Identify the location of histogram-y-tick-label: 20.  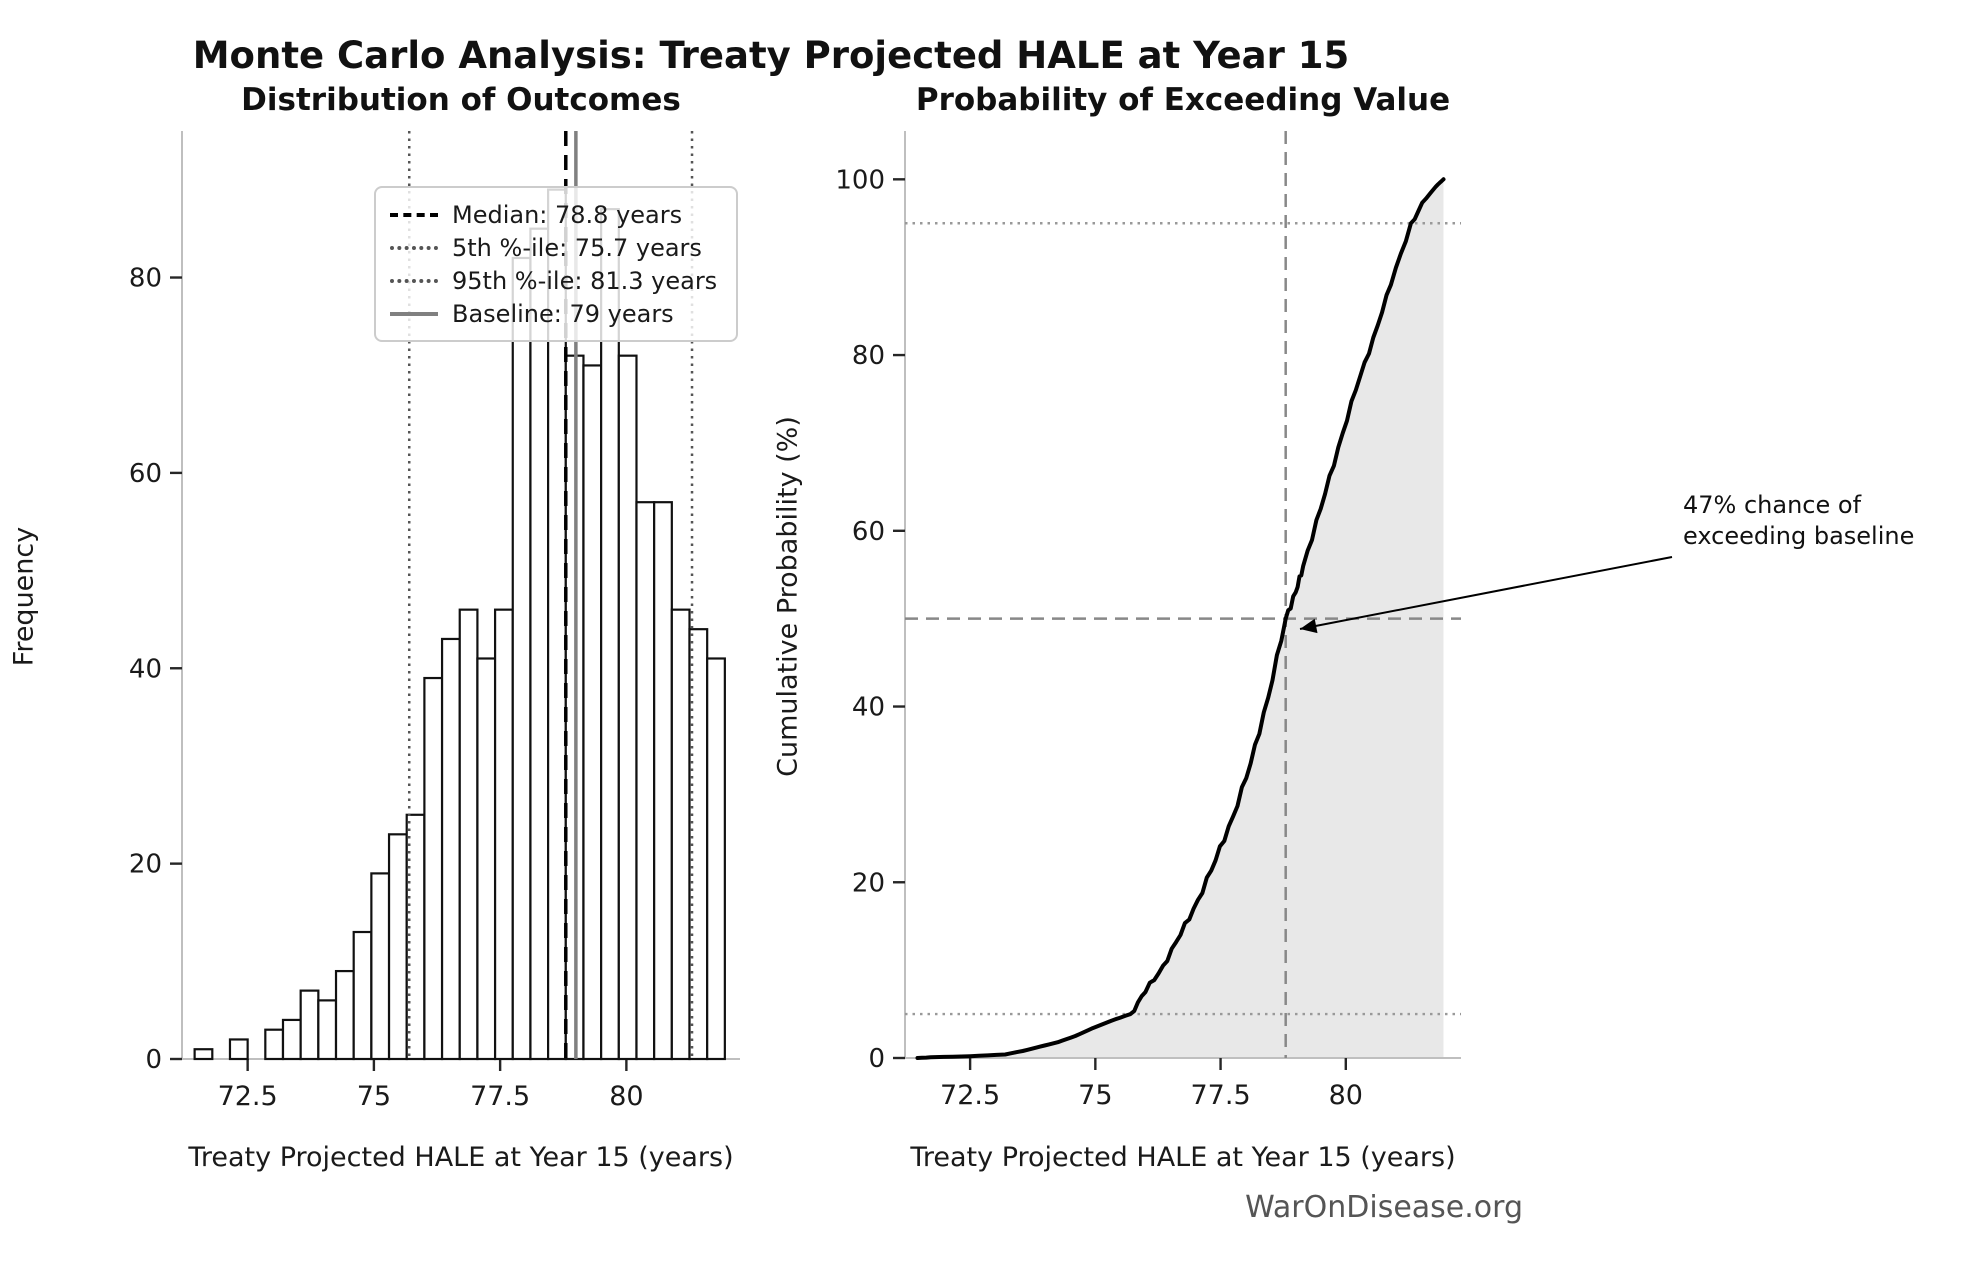
(145, 865).